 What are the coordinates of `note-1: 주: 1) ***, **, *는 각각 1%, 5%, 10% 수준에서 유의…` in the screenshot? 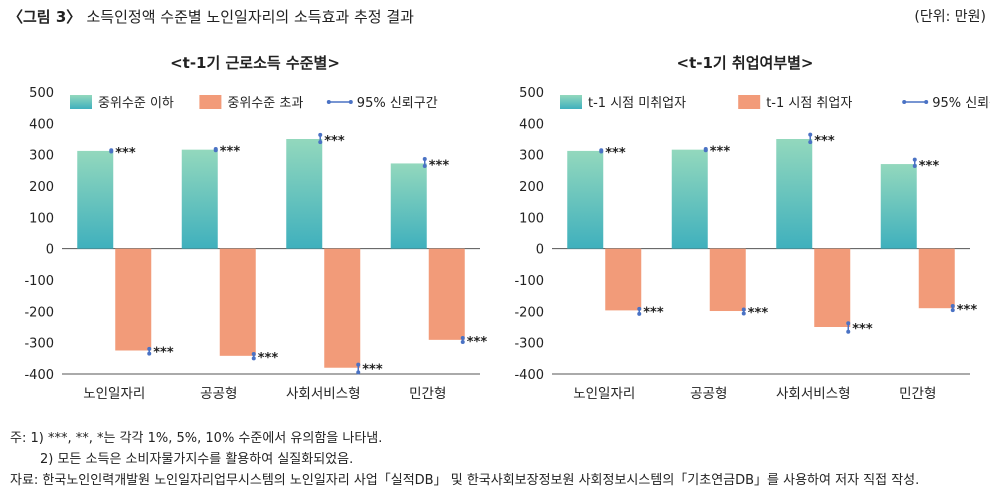 It's located at (196, 438).